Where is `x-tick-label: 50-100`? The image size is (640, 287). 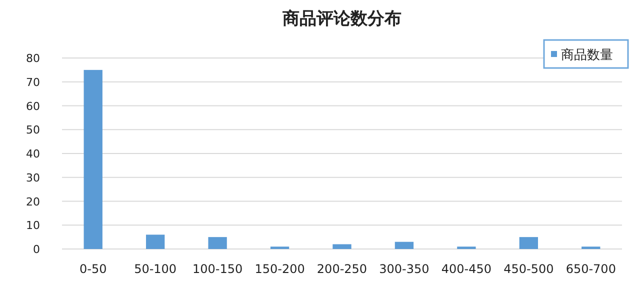 x-tick-label: 50-100 is located at coordinates (155, 269).